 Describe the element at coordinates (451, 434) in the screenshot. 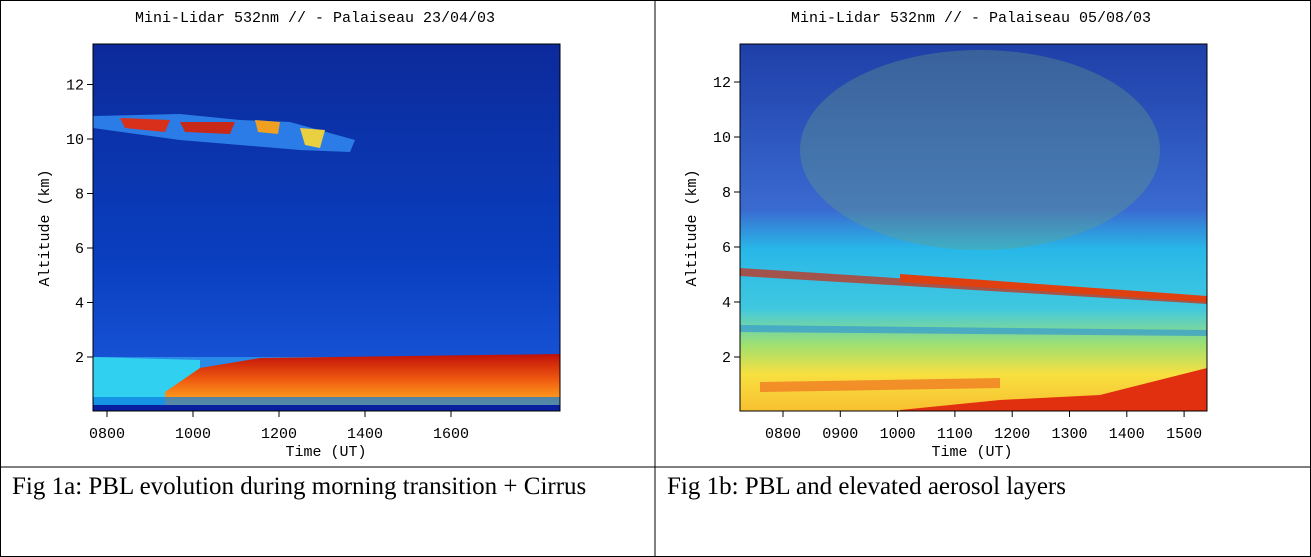

I see `x-tick-label: 1600` at that location.